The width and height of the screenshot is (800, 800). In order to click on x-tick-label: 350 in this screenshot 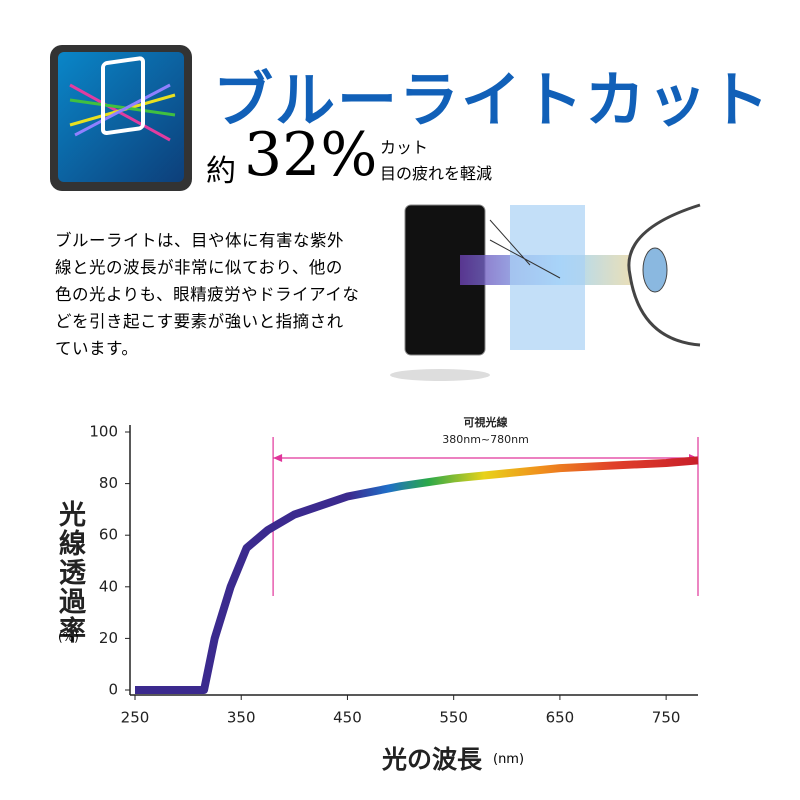, I will do `click(241, 718)`.